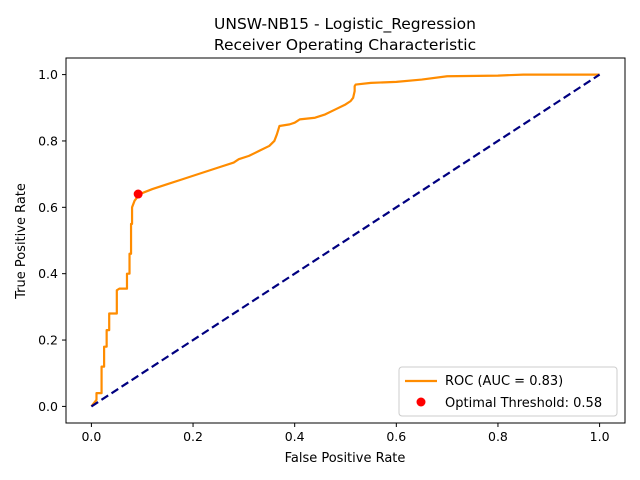  I want to click on legend-threshold-swatch, so click(421, 402).